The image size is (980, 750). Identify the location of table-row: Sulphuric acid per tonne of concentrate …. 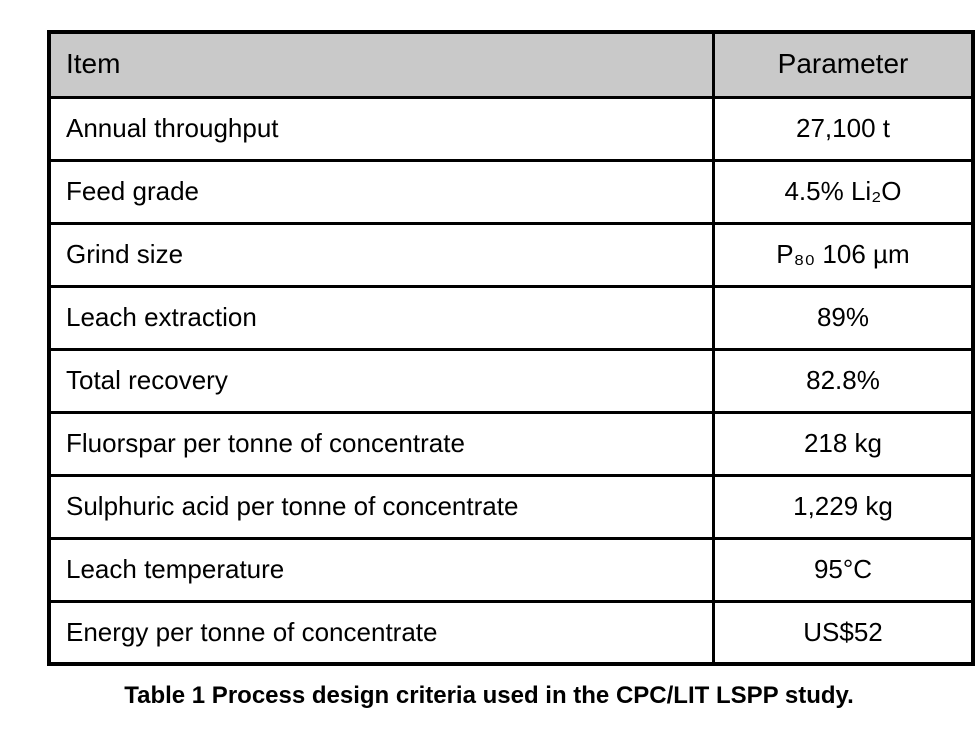
(511, 506).